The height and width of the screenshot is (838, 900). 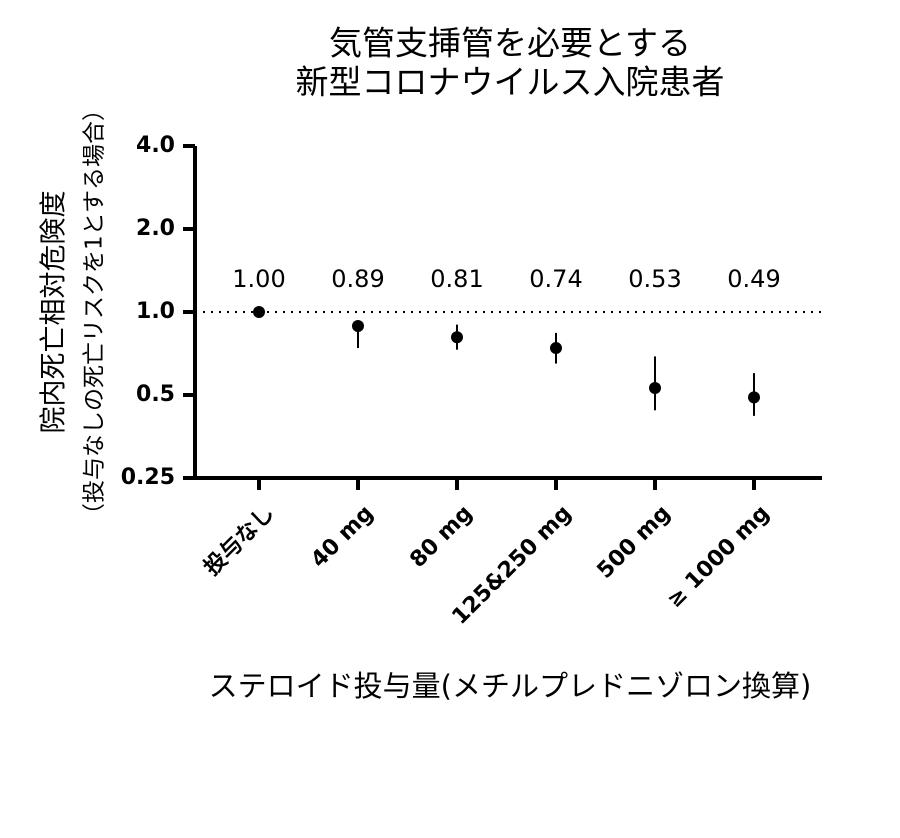 What do you see at coordinates (155, 145) in the screenshot?
I see `y-tick-label: 4.0` at bounding box center [155, 145].